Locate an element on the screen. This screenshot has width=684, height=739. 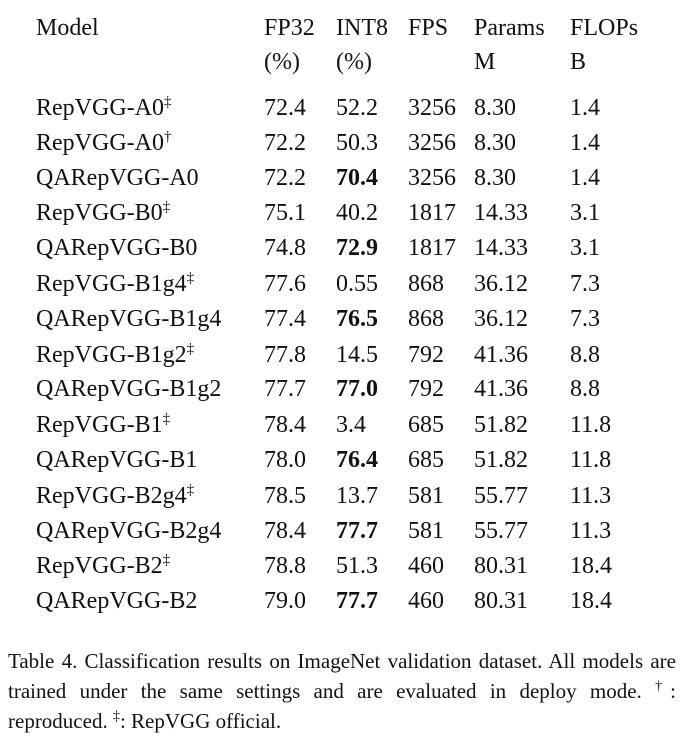
cell-fp32: 78.0 is located at coordinates (285, 460).